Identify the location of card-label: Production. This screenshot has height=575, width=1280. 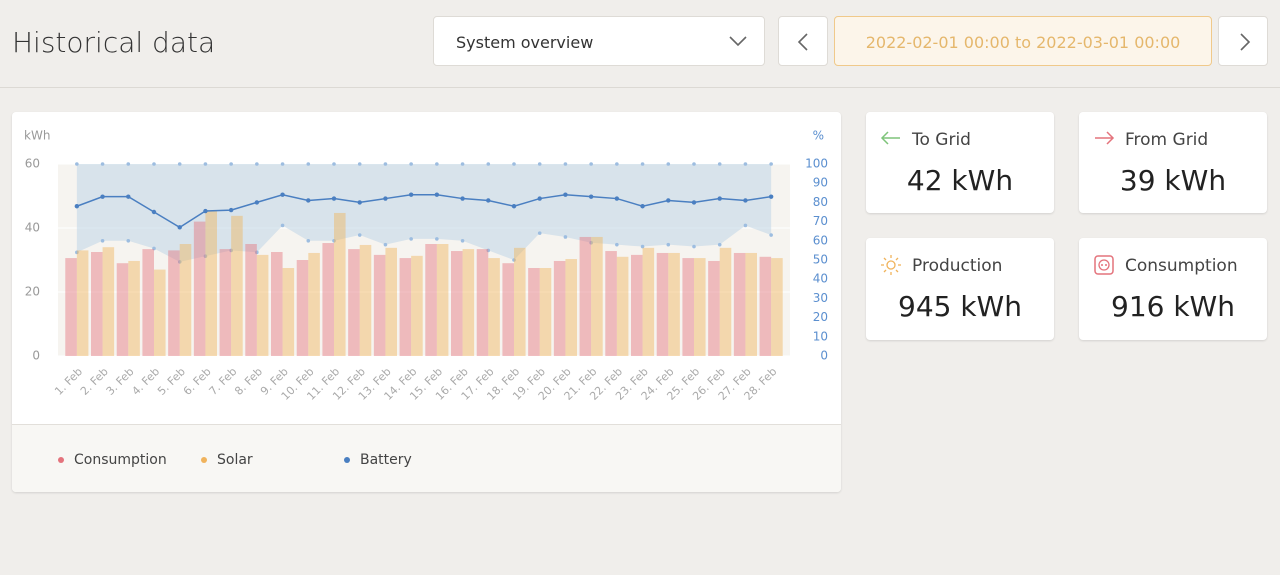
(957, 266).